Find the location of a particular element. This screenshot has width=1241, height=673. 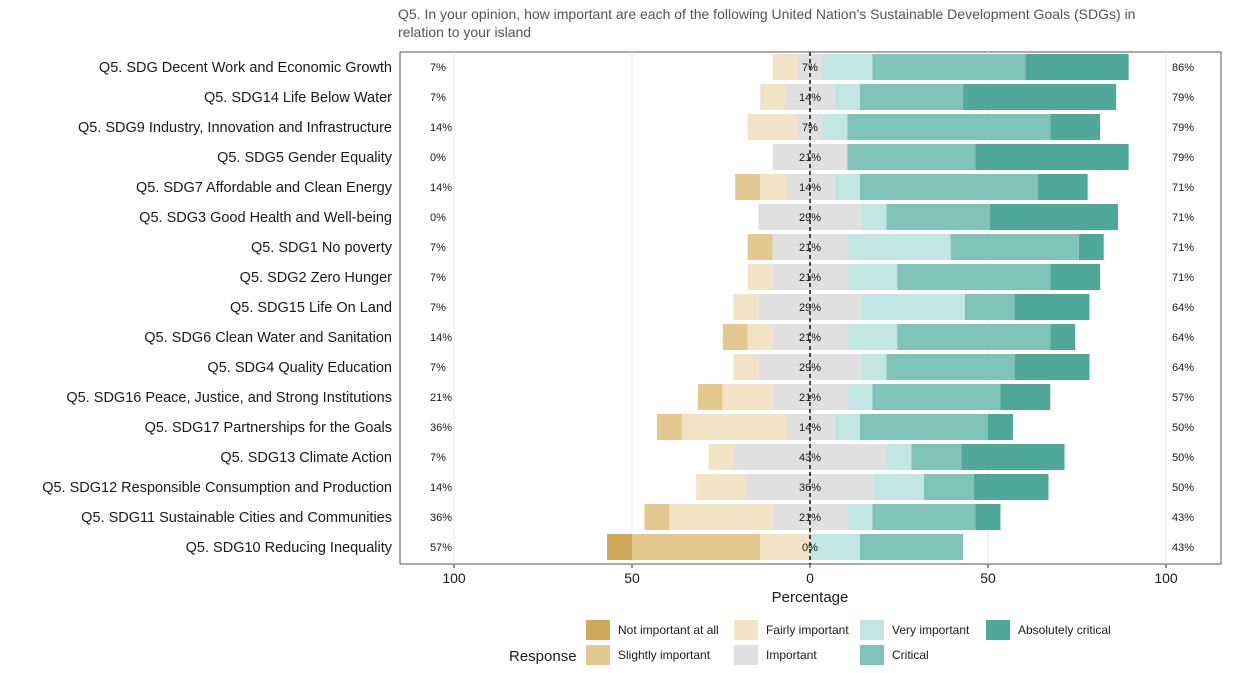

category-label-10: Q5. SDG4 Quality Education is located at coordinates (299, 368).